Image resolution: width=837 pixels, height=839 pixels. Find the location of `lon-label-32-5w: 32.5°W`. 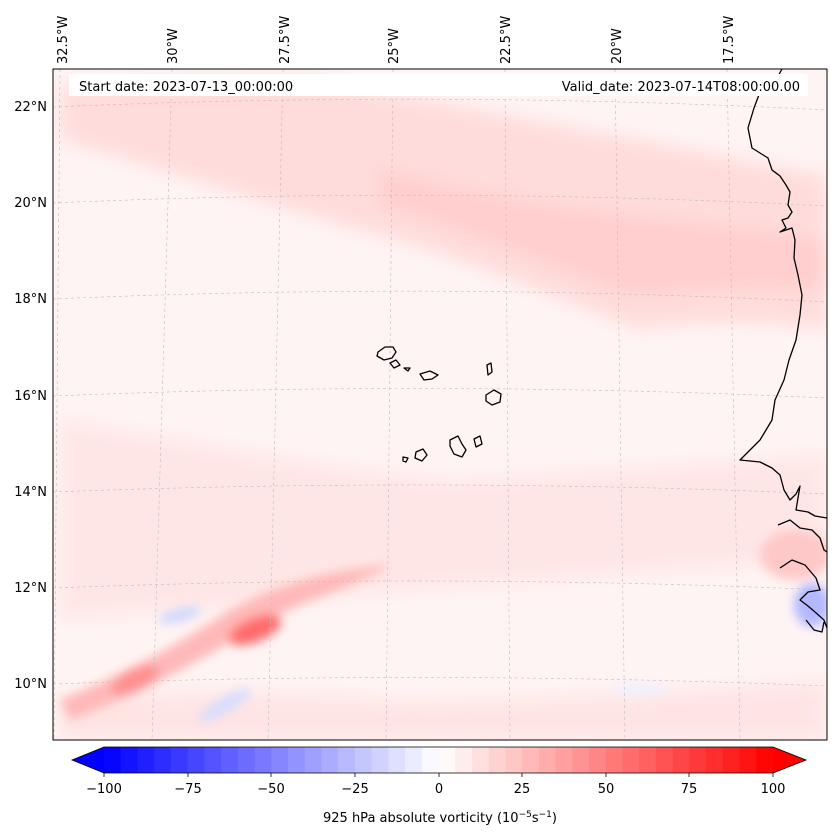

lon-label-32-5w: 32.5°W is located at coordinates (63, 40).